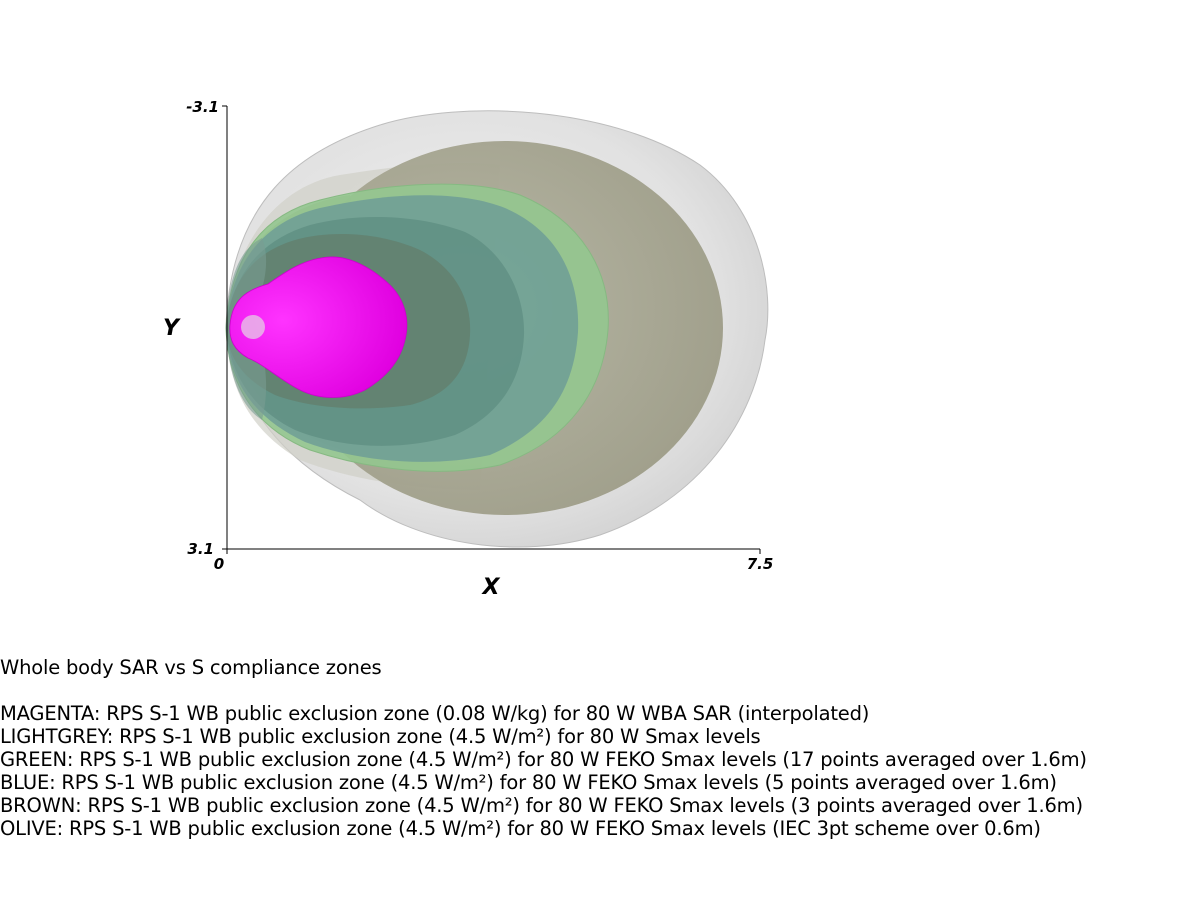 This screenshot has height=917, width=1200. What do you see at coordinates (318, 327) in the screenshot?
I see `zone-magenta` at bounding box center [318, 327].